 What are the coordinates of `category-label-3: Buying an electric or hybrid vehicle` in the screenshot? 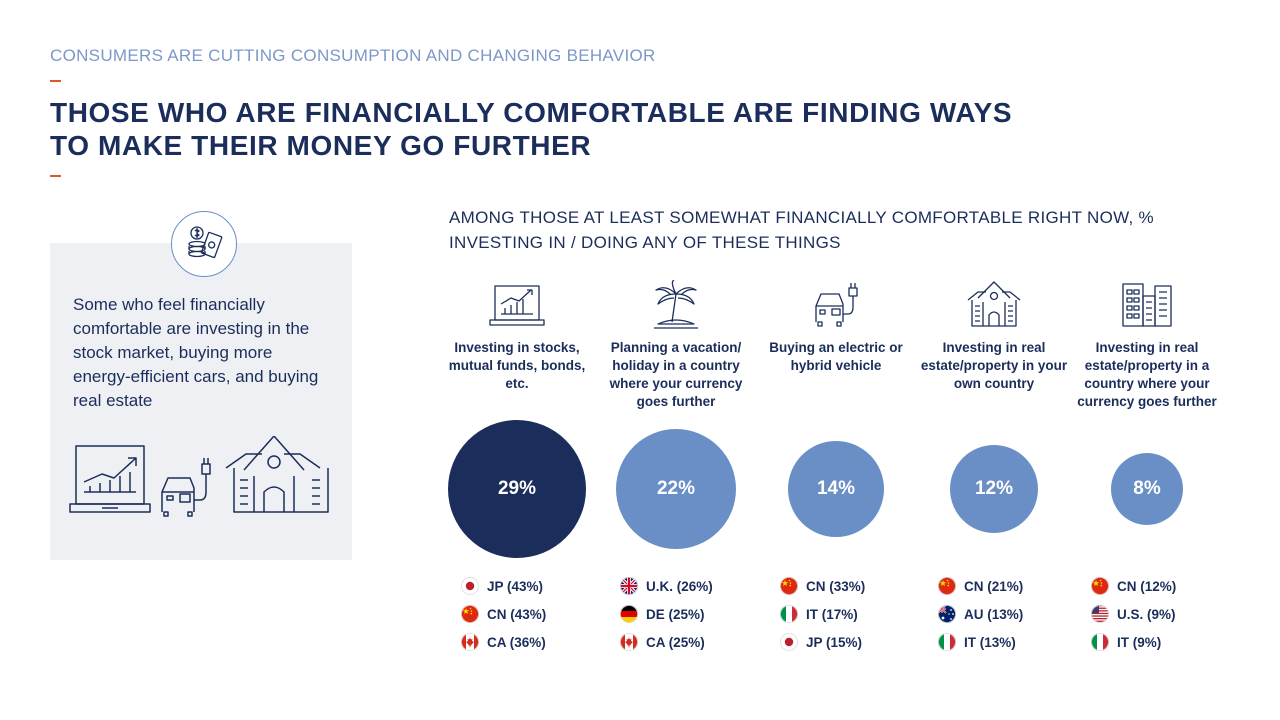 It's located at (836, 356).